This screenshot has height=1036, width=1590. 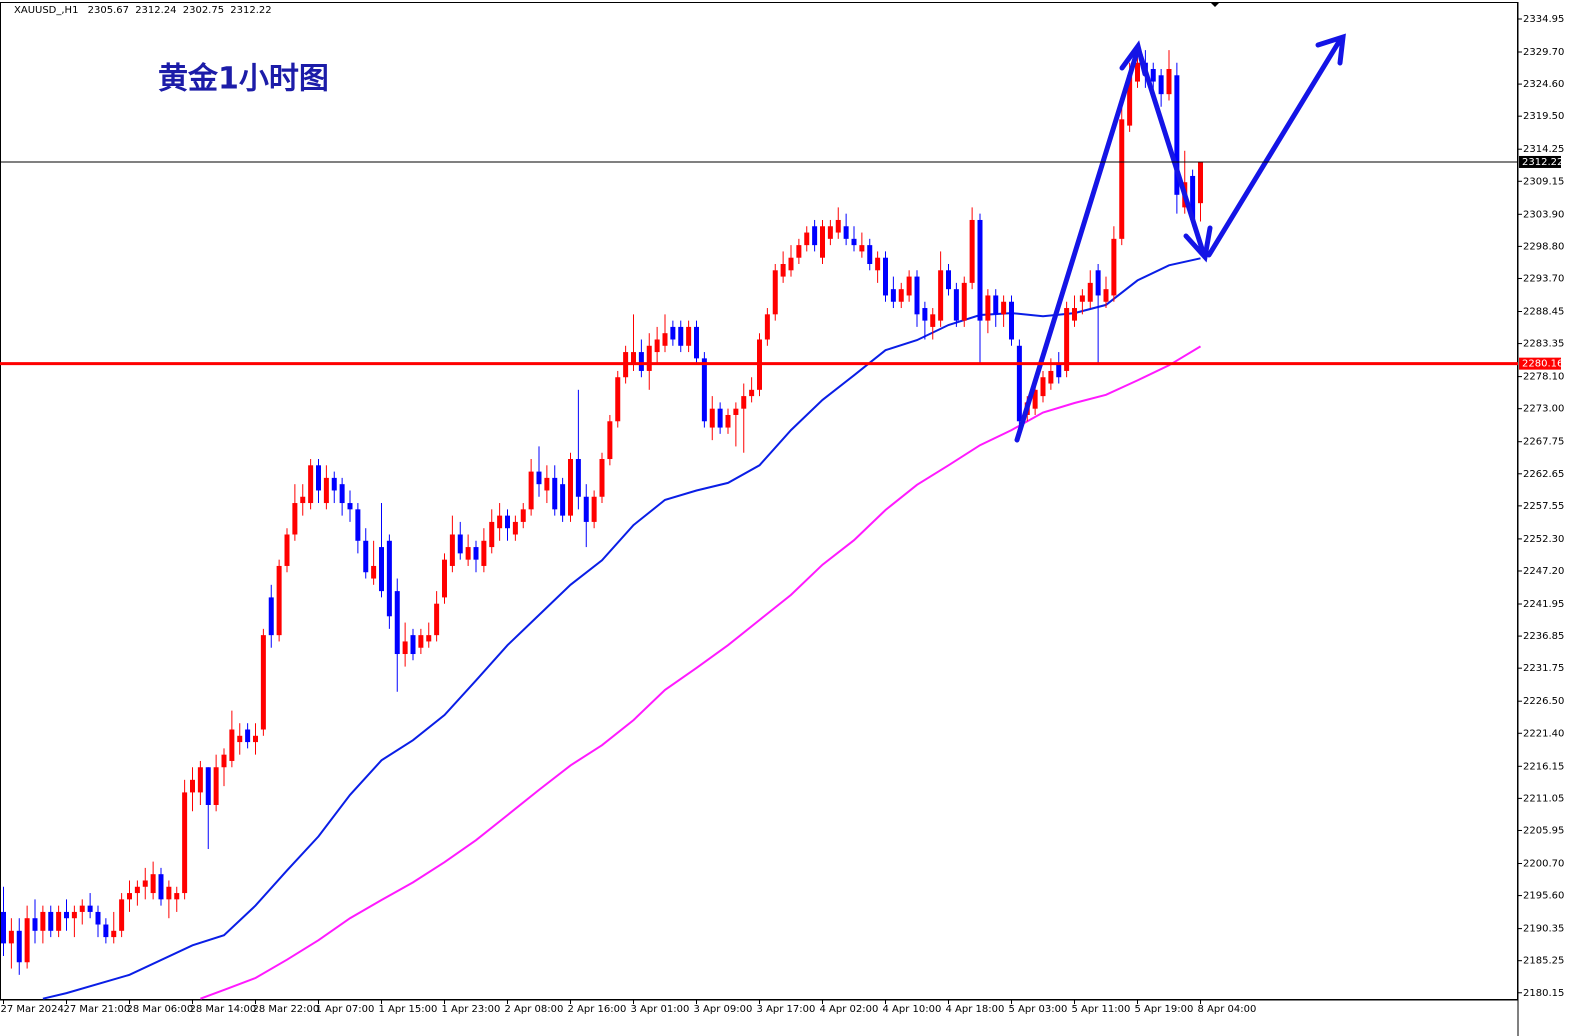 What do you see at coordinates (345, 1009) in the screenshot?
I see `x-tick-label: 1 Apr 07:00` at bounding box center [345, 1009].